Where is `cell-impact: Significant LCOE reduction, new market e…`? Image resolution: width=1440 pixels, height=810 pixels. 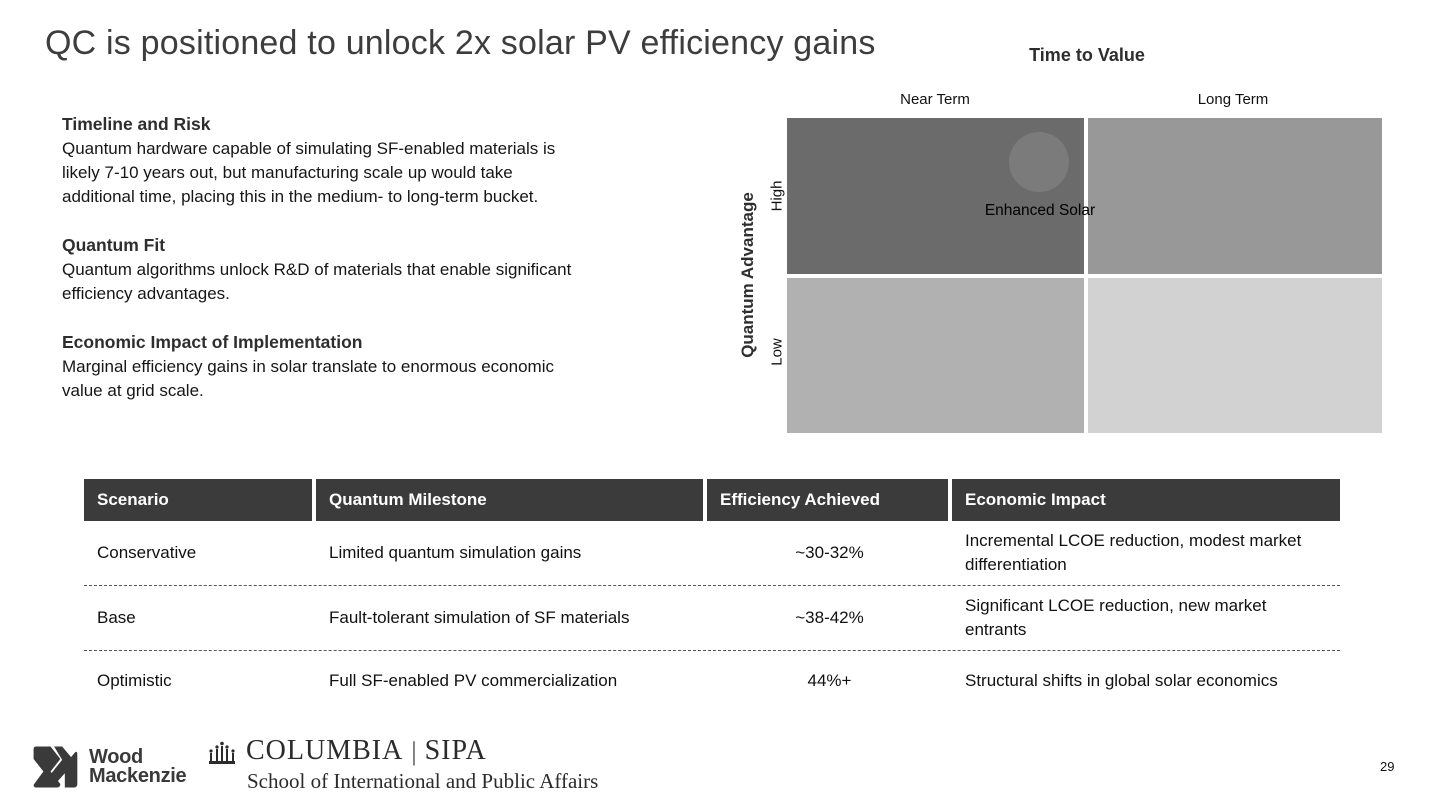
cell-impact: Significant LCOE reduction, new market e… is located at coordinates (1146, 618).